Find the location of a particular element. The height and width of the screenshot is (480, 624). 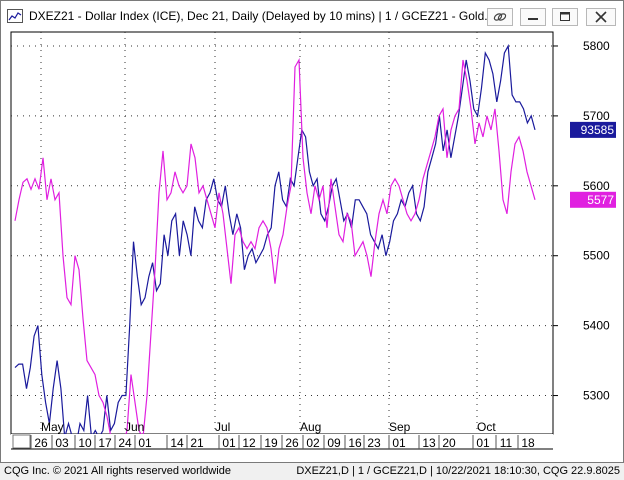

price-tick-label: 5400 is located at coordinates (596, 326).